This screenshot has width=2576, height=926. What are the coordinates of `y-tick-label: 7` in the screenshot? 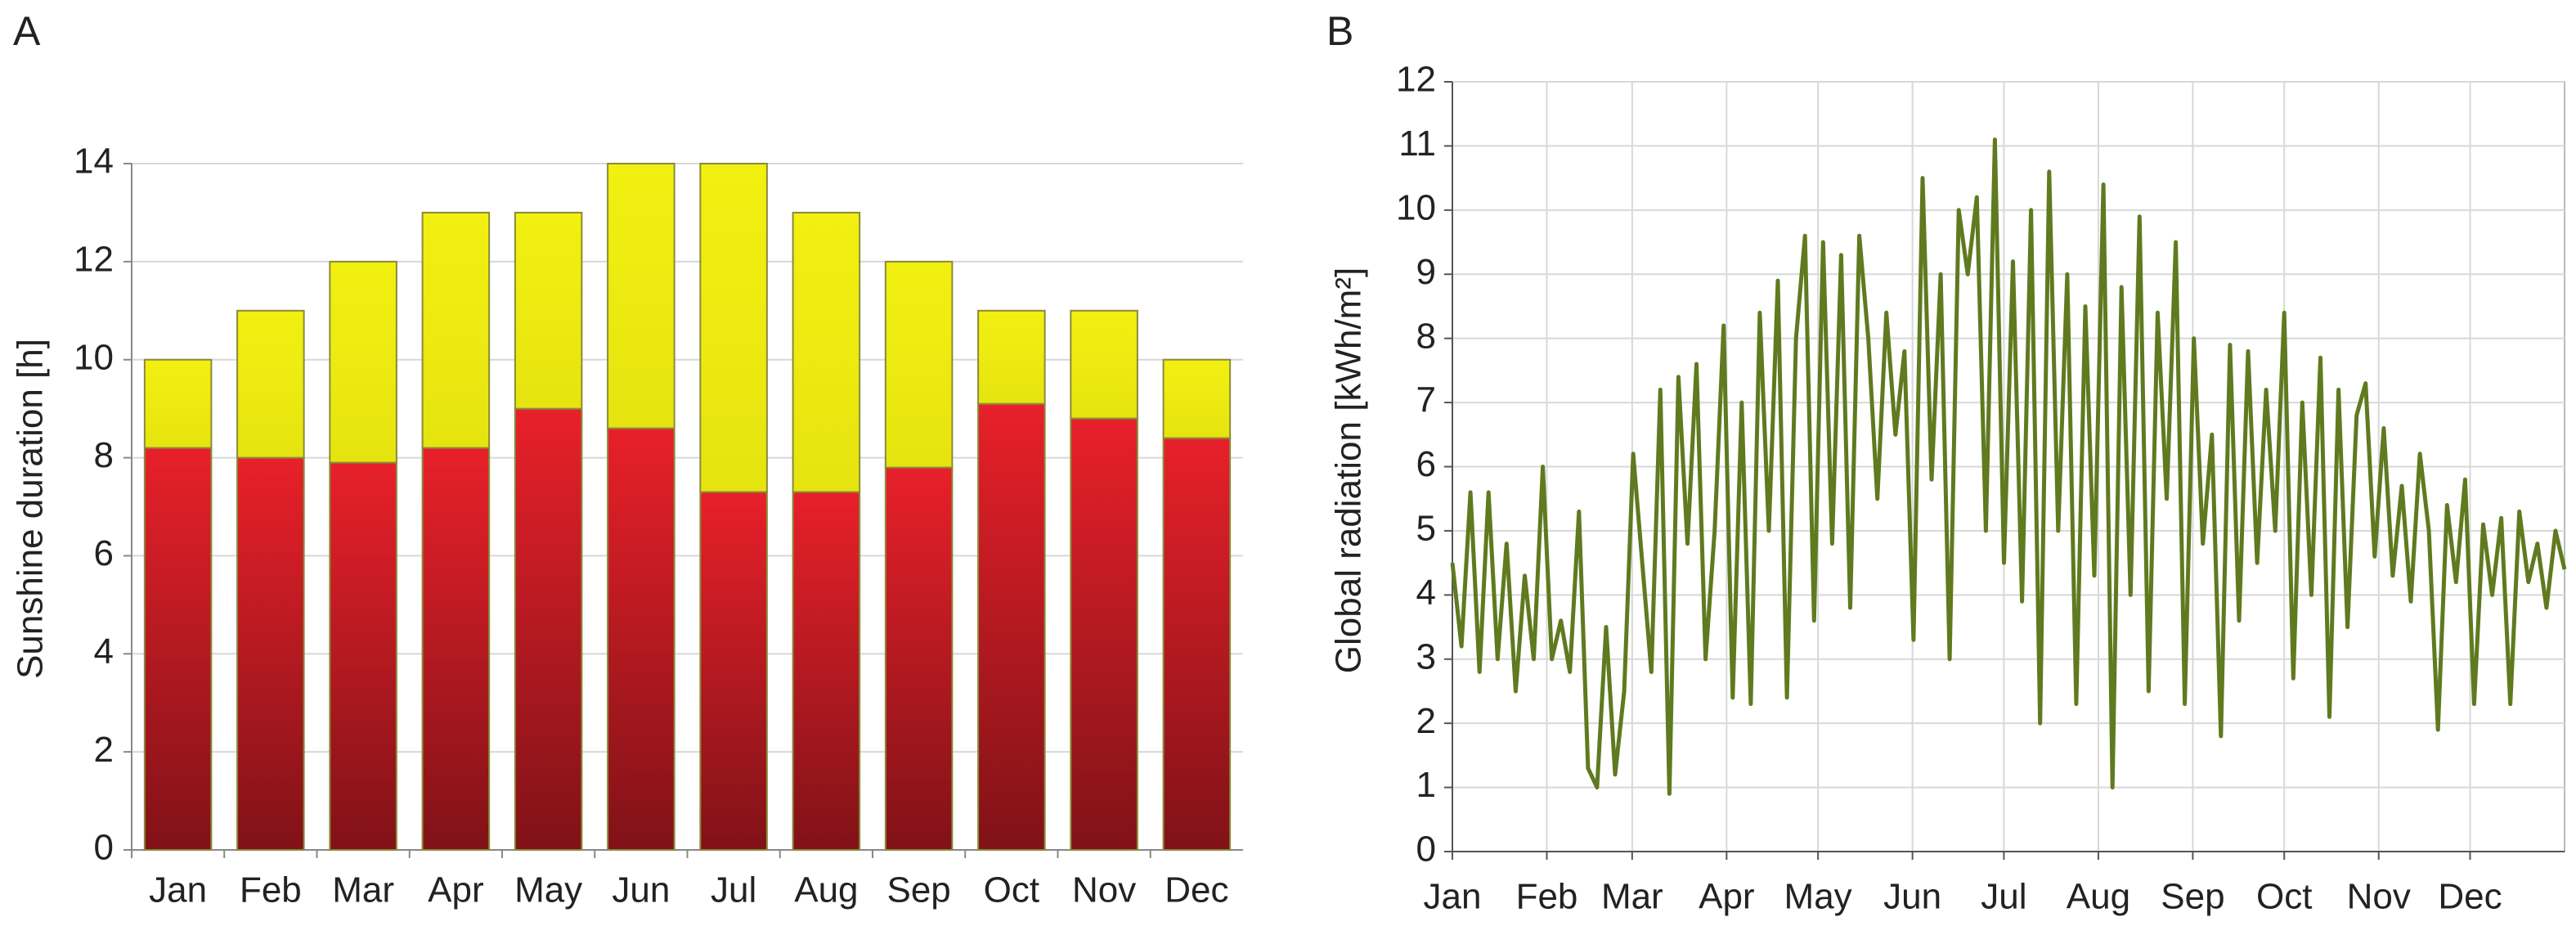 It's located at (1426, 400).